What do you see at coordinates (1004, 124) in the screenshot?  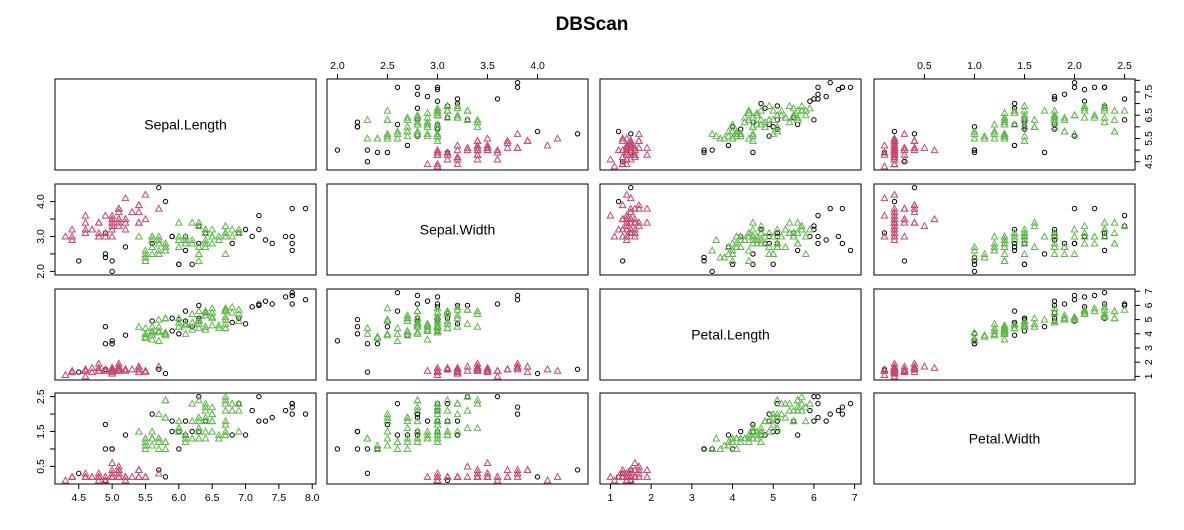 I see `scatter-panel` at bounding box center [1004, 124].